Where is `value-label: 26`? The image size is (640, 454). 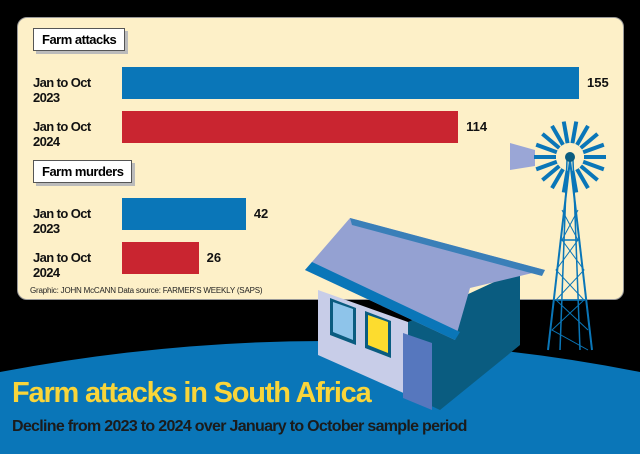
value-label: 26 is located at coordinates (214, 257).